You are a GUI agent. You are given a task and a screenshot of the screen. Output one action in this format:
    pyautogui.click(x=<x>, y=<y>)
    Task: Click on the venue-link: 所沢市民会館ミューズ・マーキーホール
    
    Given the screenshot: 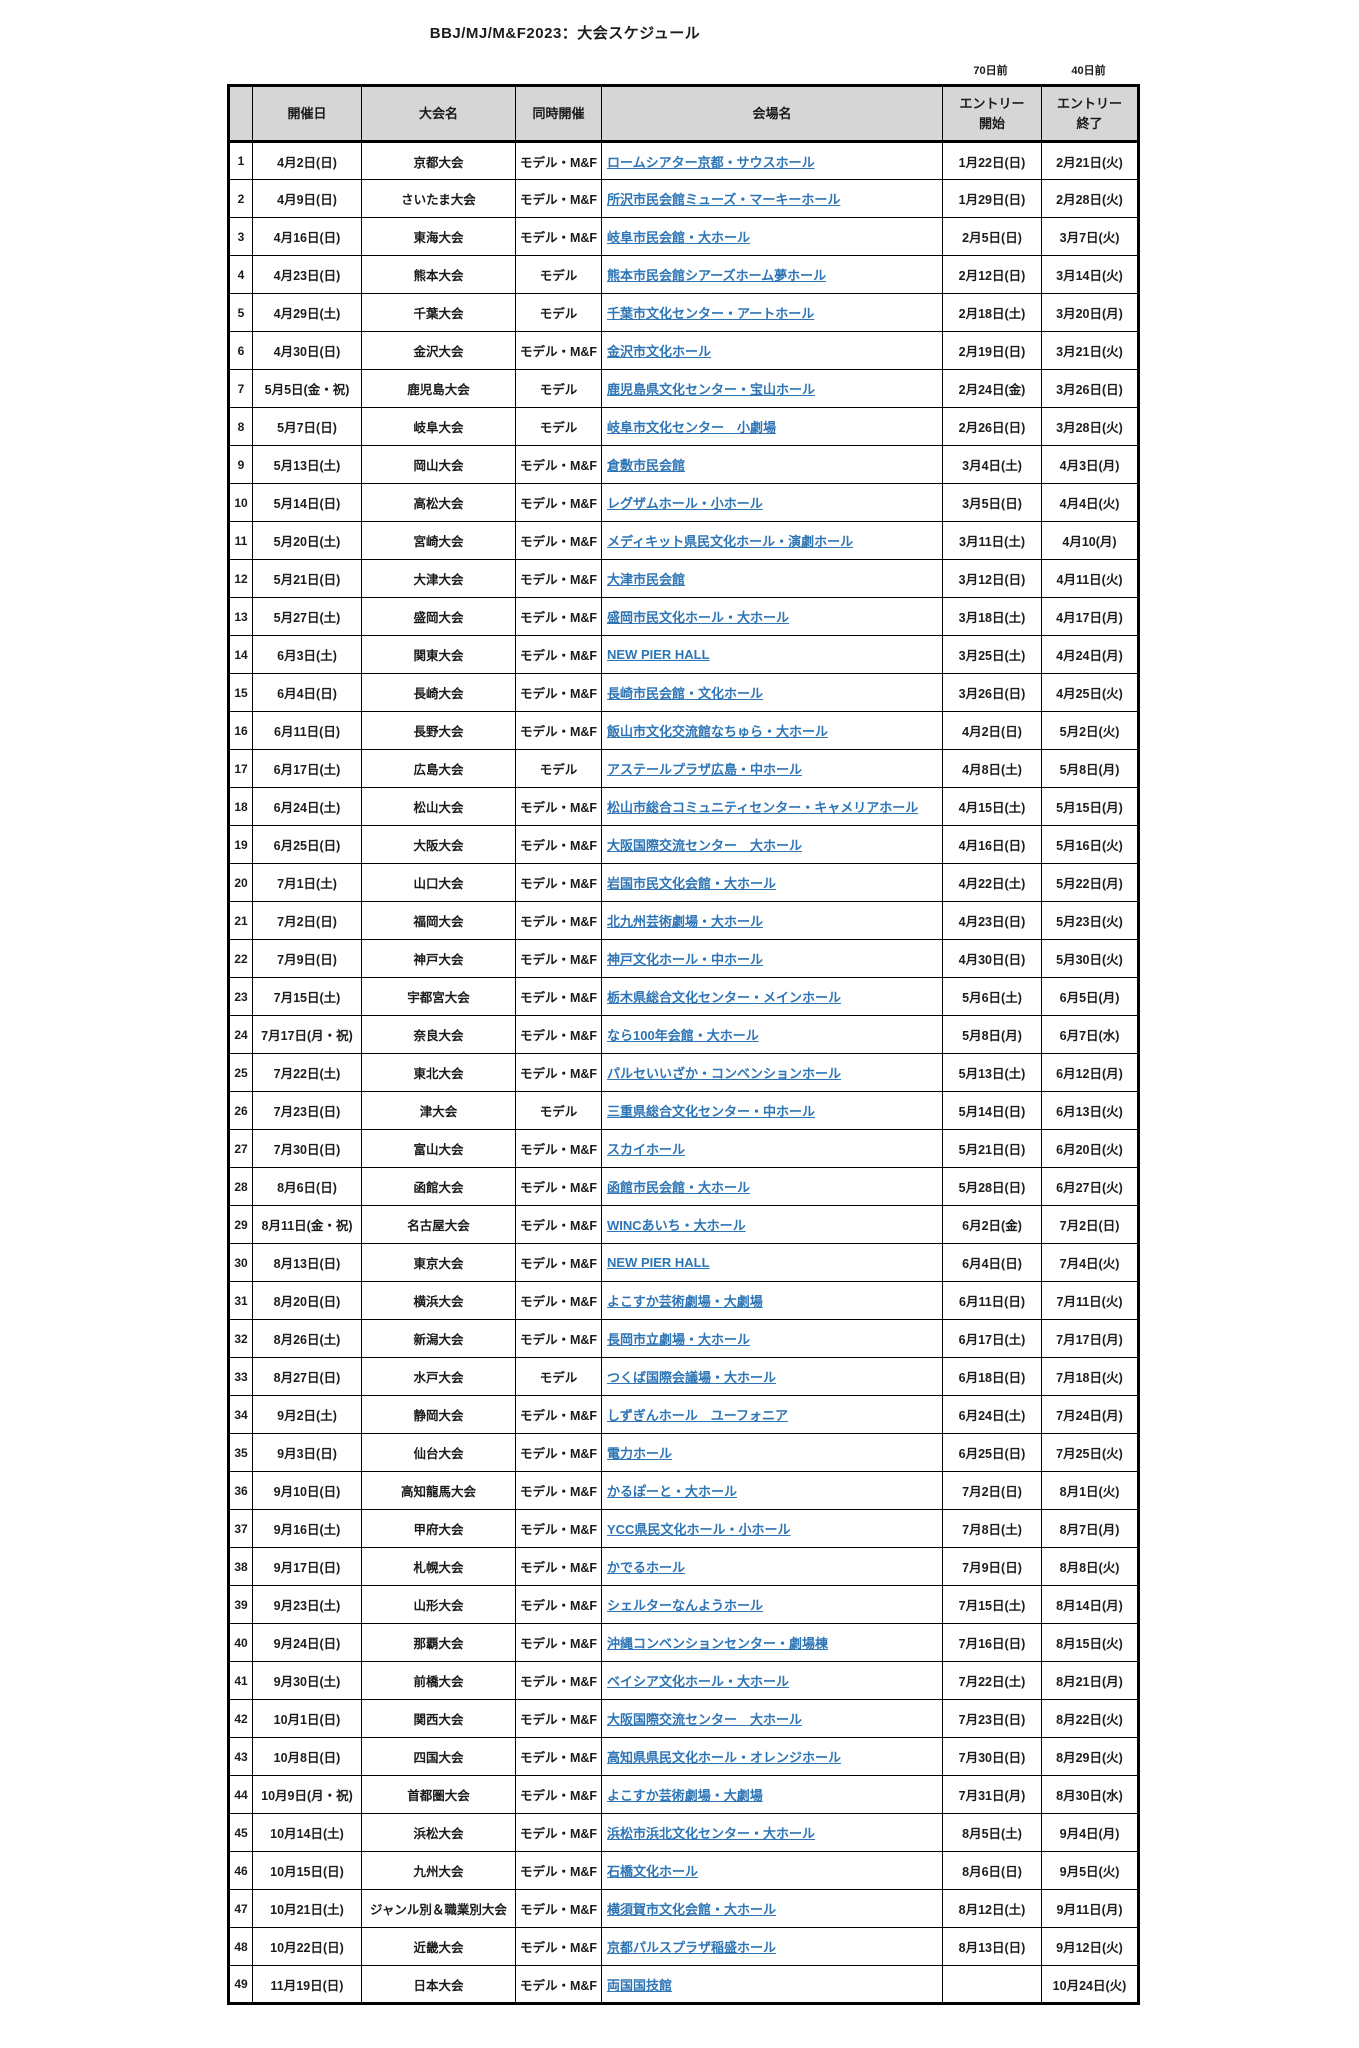 What is the action you would take?
    pyautogui.click(x=724, y=199)
    